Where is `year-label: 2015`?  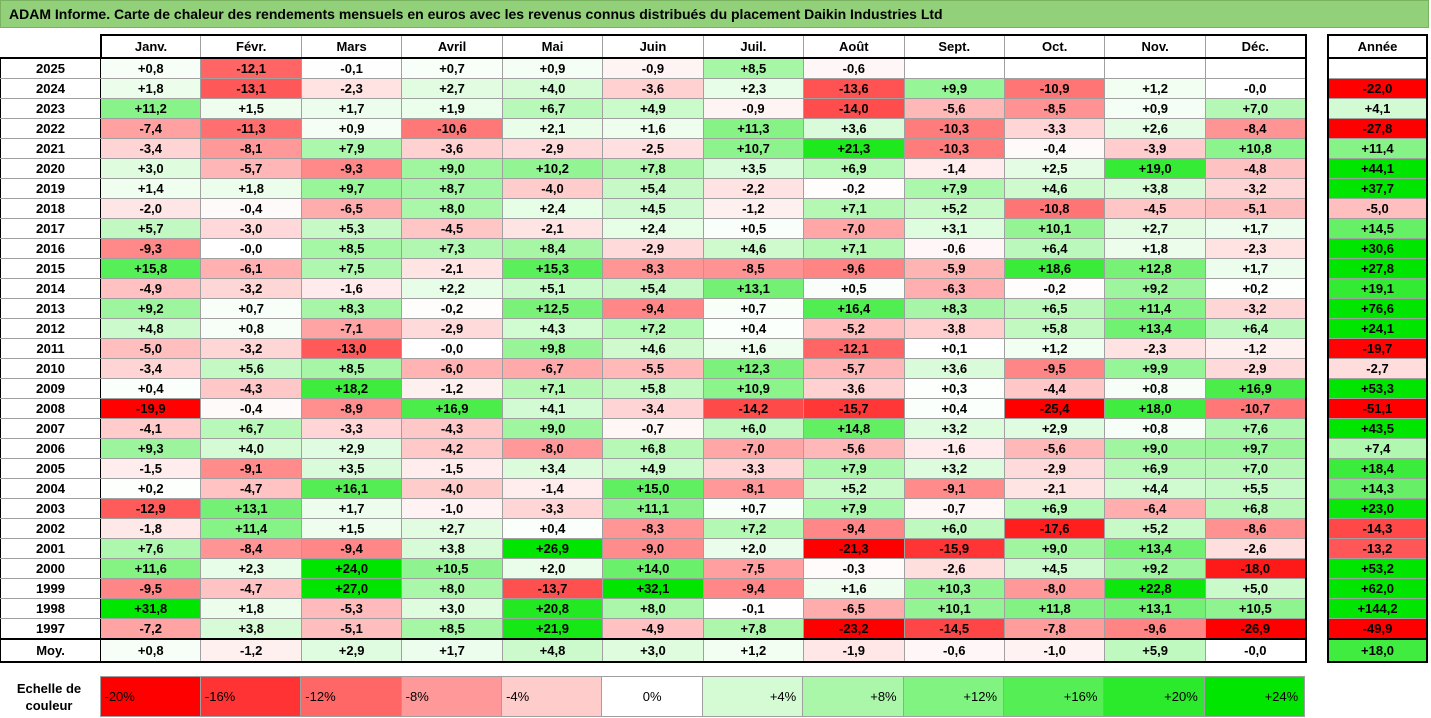 year-label: 2015 is located at coordinates (51, 268).